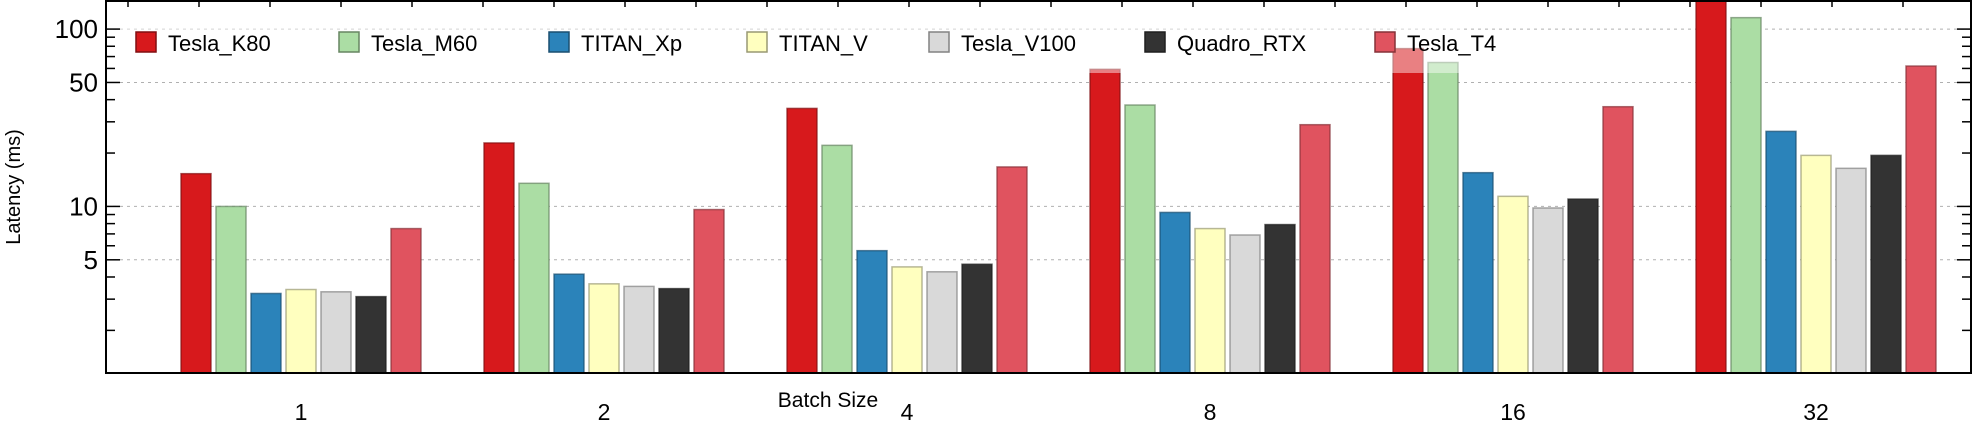  Describe the element at coordinates (14, 187) in the screenshot. I see `y-axis-label: Latency (ms)` at that location.